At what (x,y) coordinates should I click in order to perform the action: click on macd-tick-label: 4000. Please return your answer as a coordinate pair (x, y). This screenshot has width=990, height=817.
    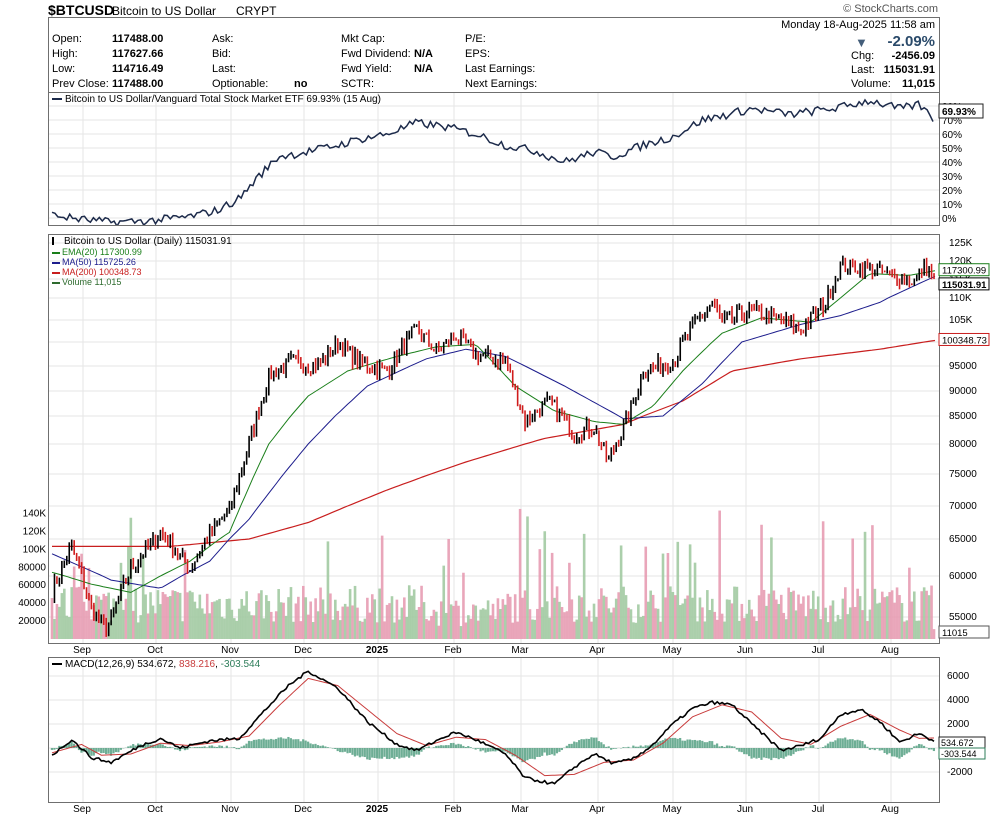
    Looking at the image, I should click on (958, 700).